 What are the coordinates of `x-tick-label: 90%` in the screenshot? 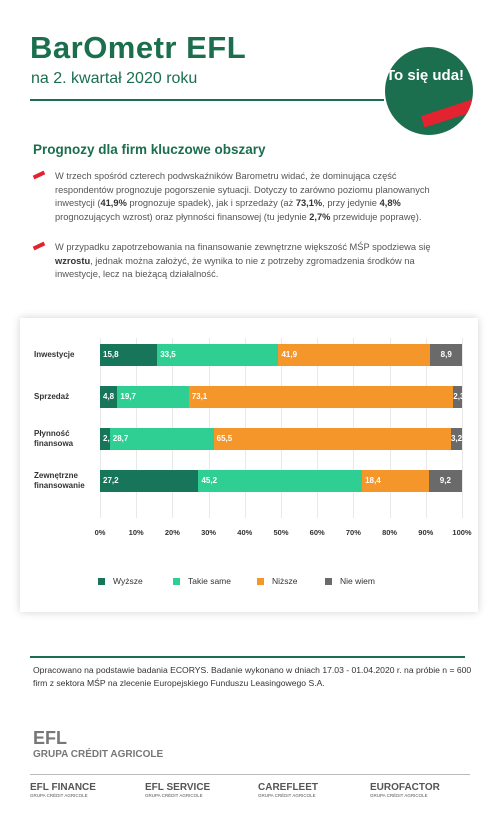 It's located at (426, 532).